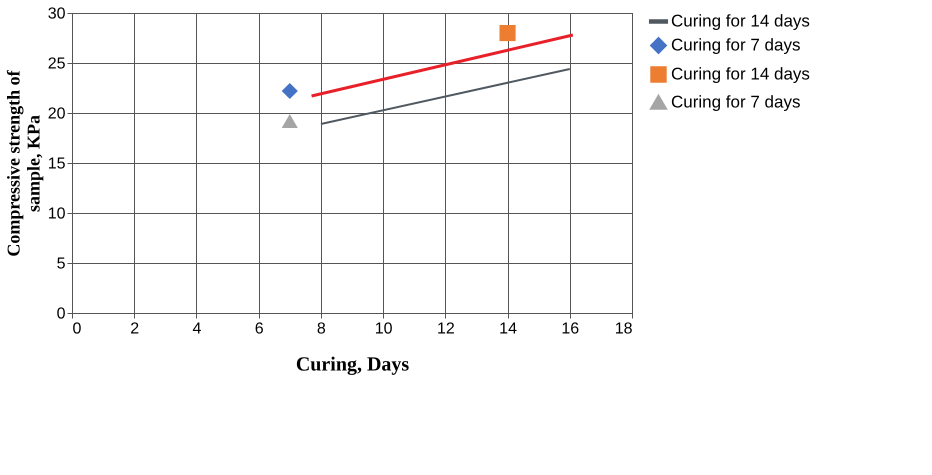 The width and height of the screenshot is (932, 475). What do you see at coordinates (77, 329) in the screenshot?
I see `x-tick-label: 0` at bounding box center [77, 329].